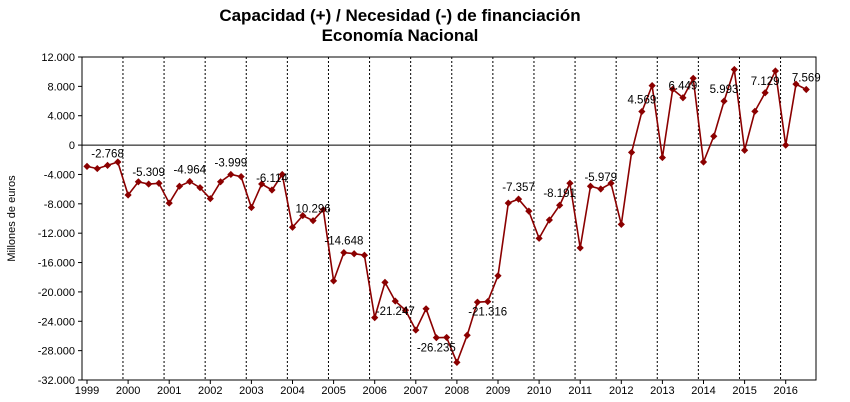  What do you see at coordinates (806, 79) in the screenshot?
I see `data-label: 7.569` at bounding box center [806, 79].